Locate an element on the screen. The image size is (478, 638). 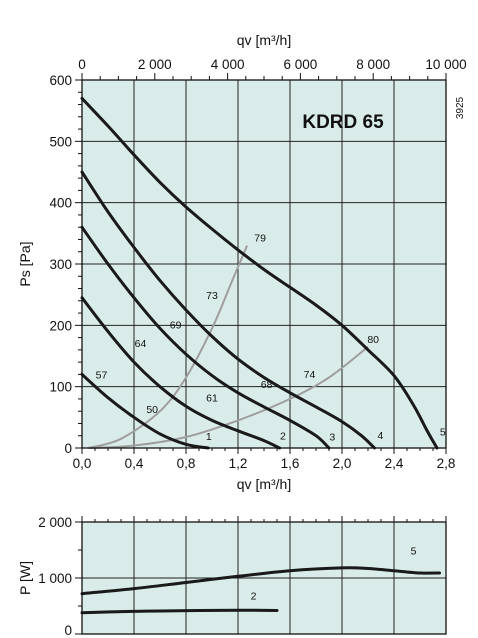
y-tick-label: 0 is located at coordinates (68, 448).